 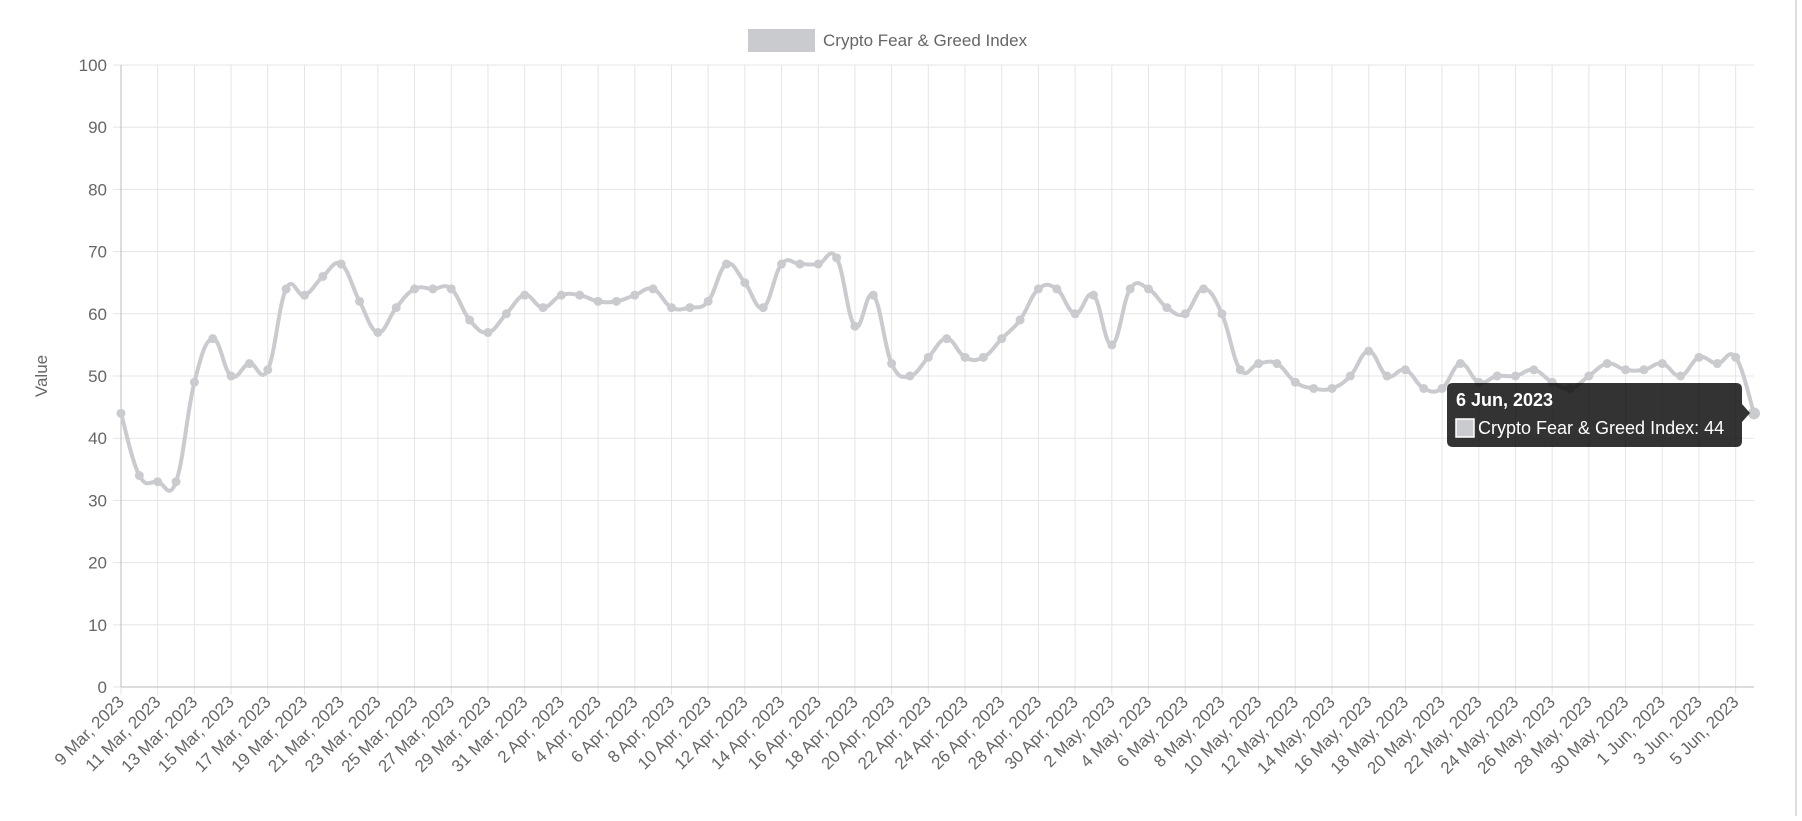 What do you see at coordinates (97, 376) in the screenshot?
I see `y-tick-label: 50` at bounding box center [97, 376].